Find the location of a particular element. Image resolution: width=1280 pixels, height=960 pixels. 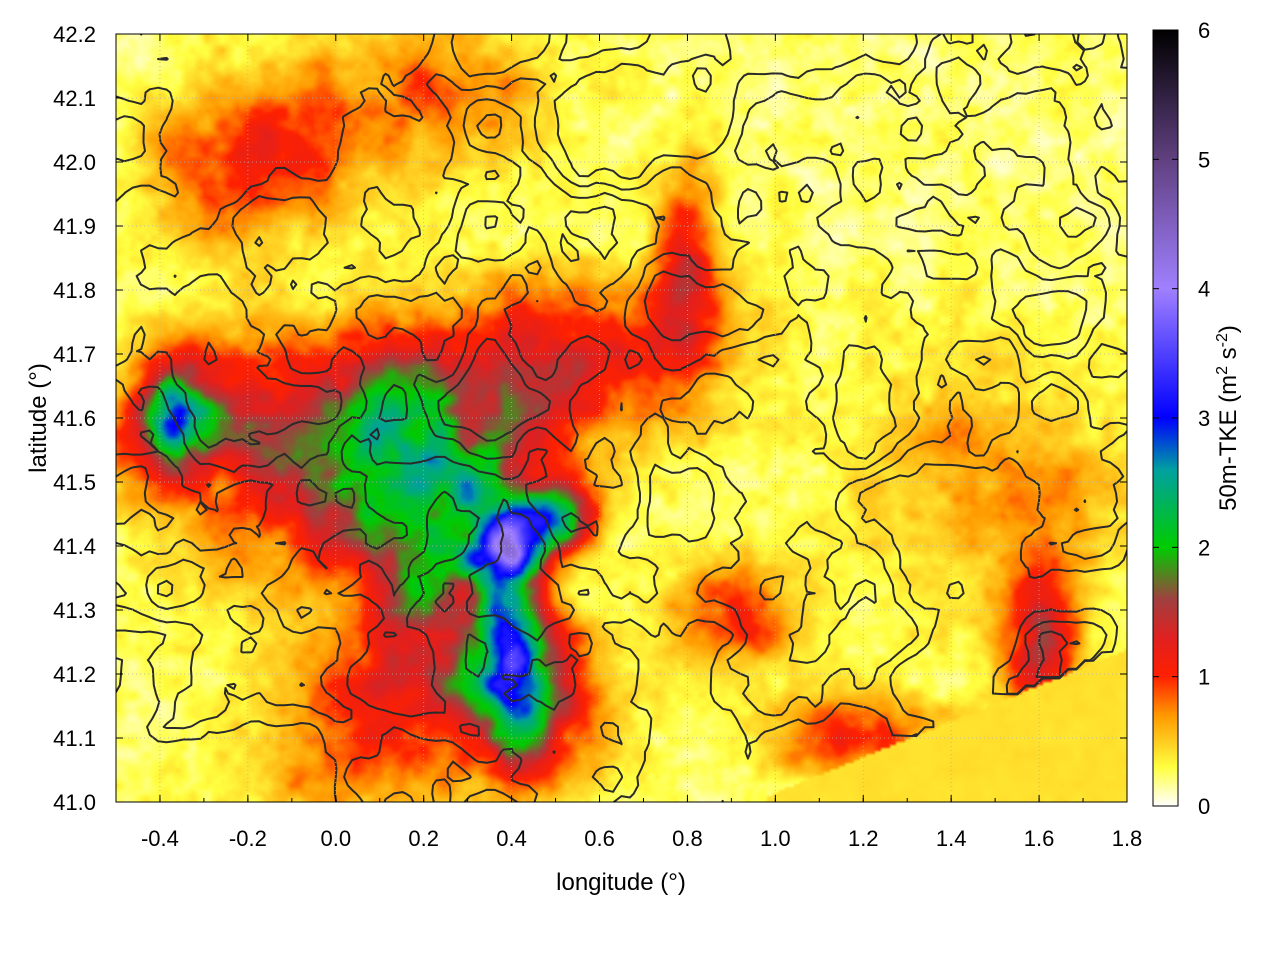

x-tick-label: 0.4 is located at coordinates (511, 838).